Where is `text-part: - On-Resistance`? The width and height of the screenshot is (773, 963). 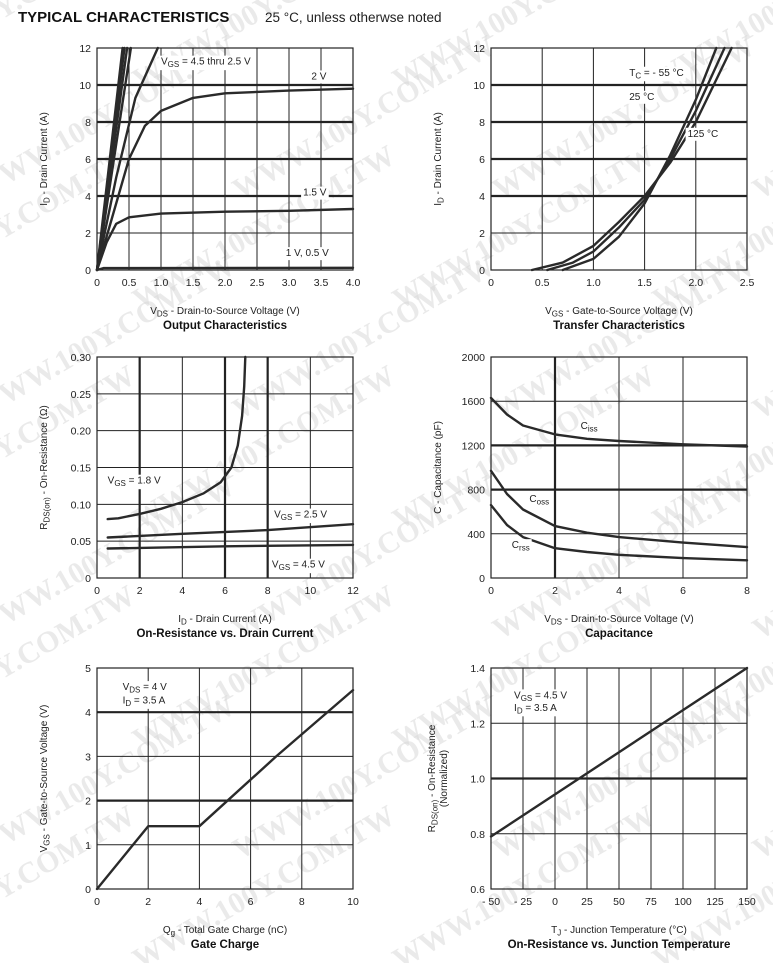 text-part: - On-Resistance is located at coordinates (432, 761).